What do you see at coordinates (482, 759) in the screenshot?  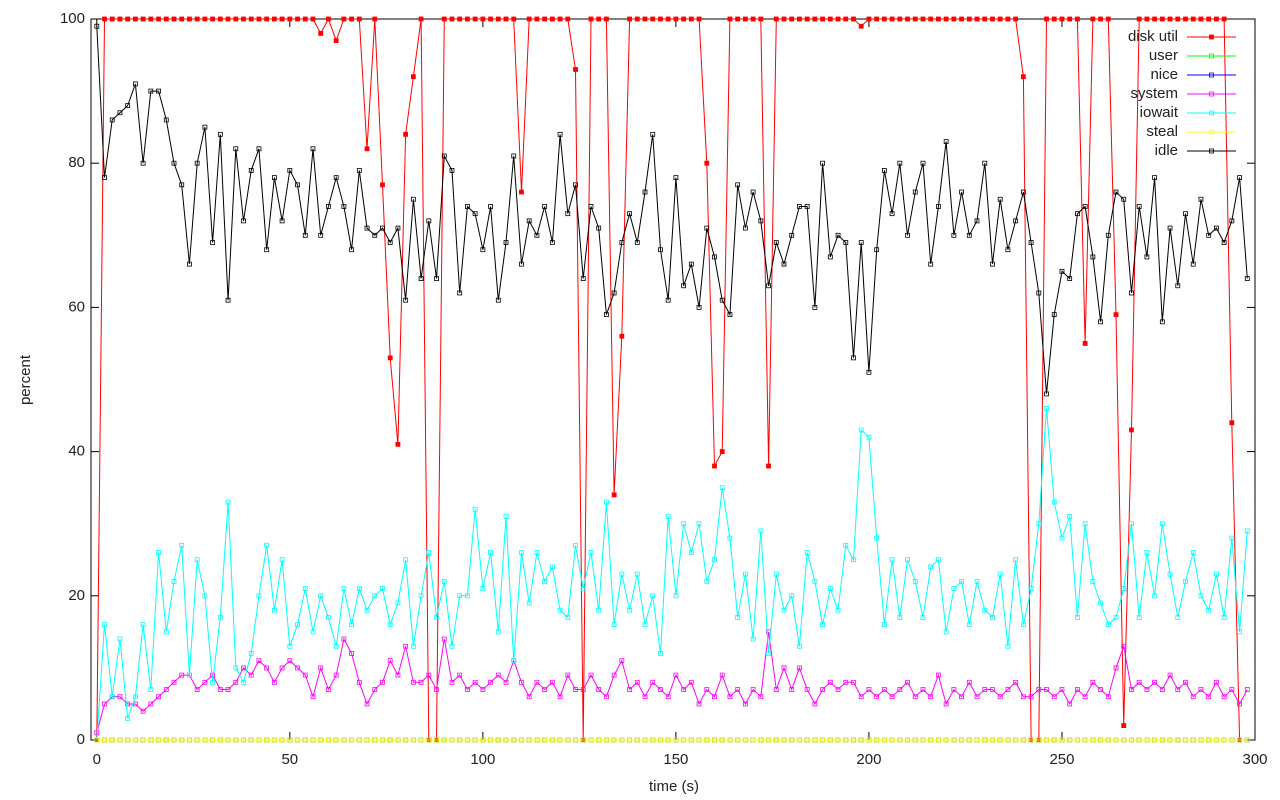 I see `x-tick-label: 100` at bounding box center [482, 759].